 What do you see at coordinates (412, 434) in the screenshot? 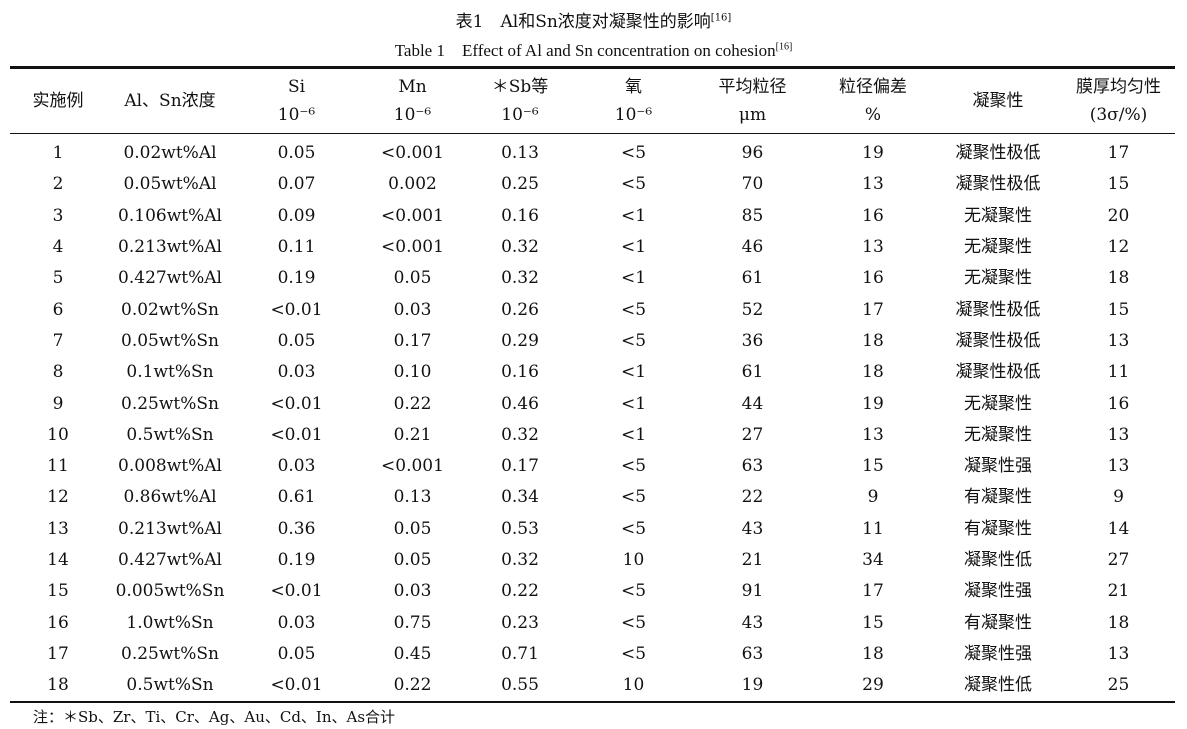
I see `table-cell: 0.21` at bounding box center [412, 434].